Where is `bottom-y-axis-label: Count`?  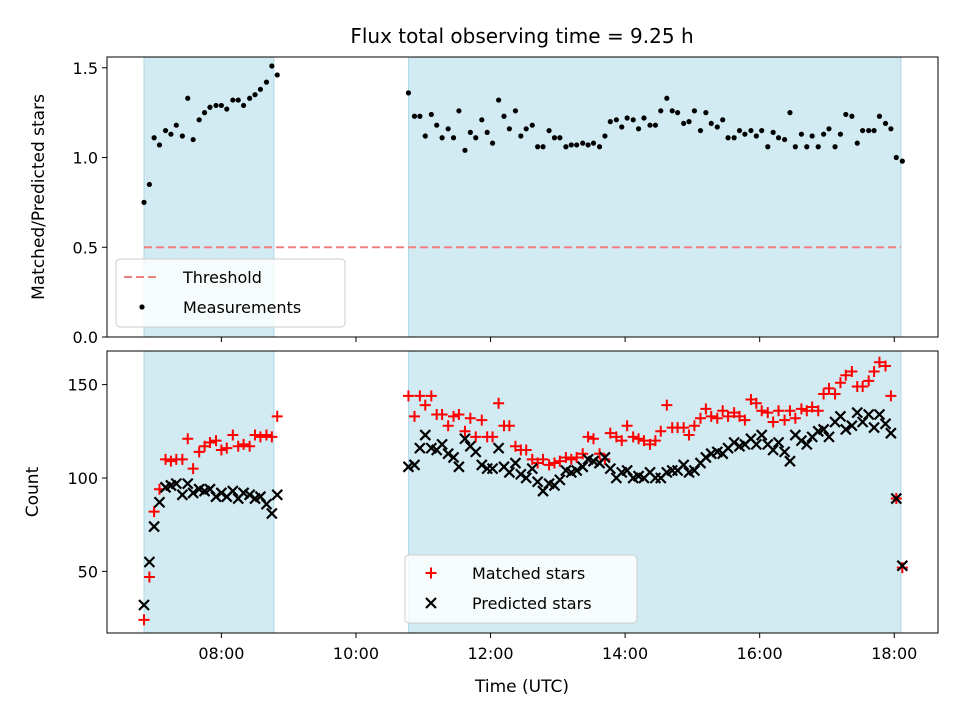
bottom-y-axis-label: Count is located at coordinates (33, 491).